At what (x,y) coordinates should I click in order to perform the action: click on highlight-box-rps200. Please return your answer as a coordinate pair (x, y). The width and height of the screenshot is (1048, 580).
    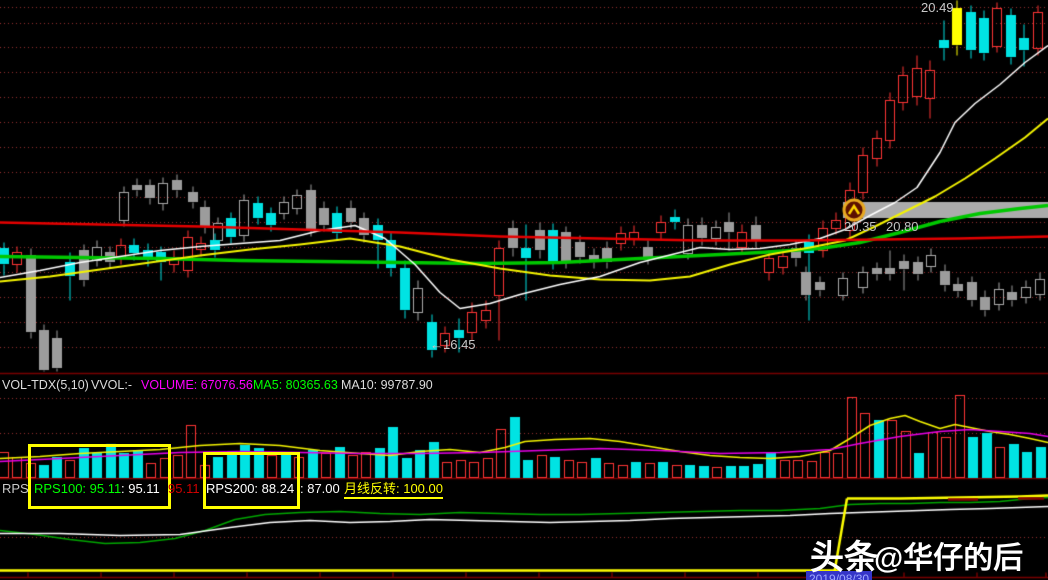
    Looking at the image, I should click on (251, 480).